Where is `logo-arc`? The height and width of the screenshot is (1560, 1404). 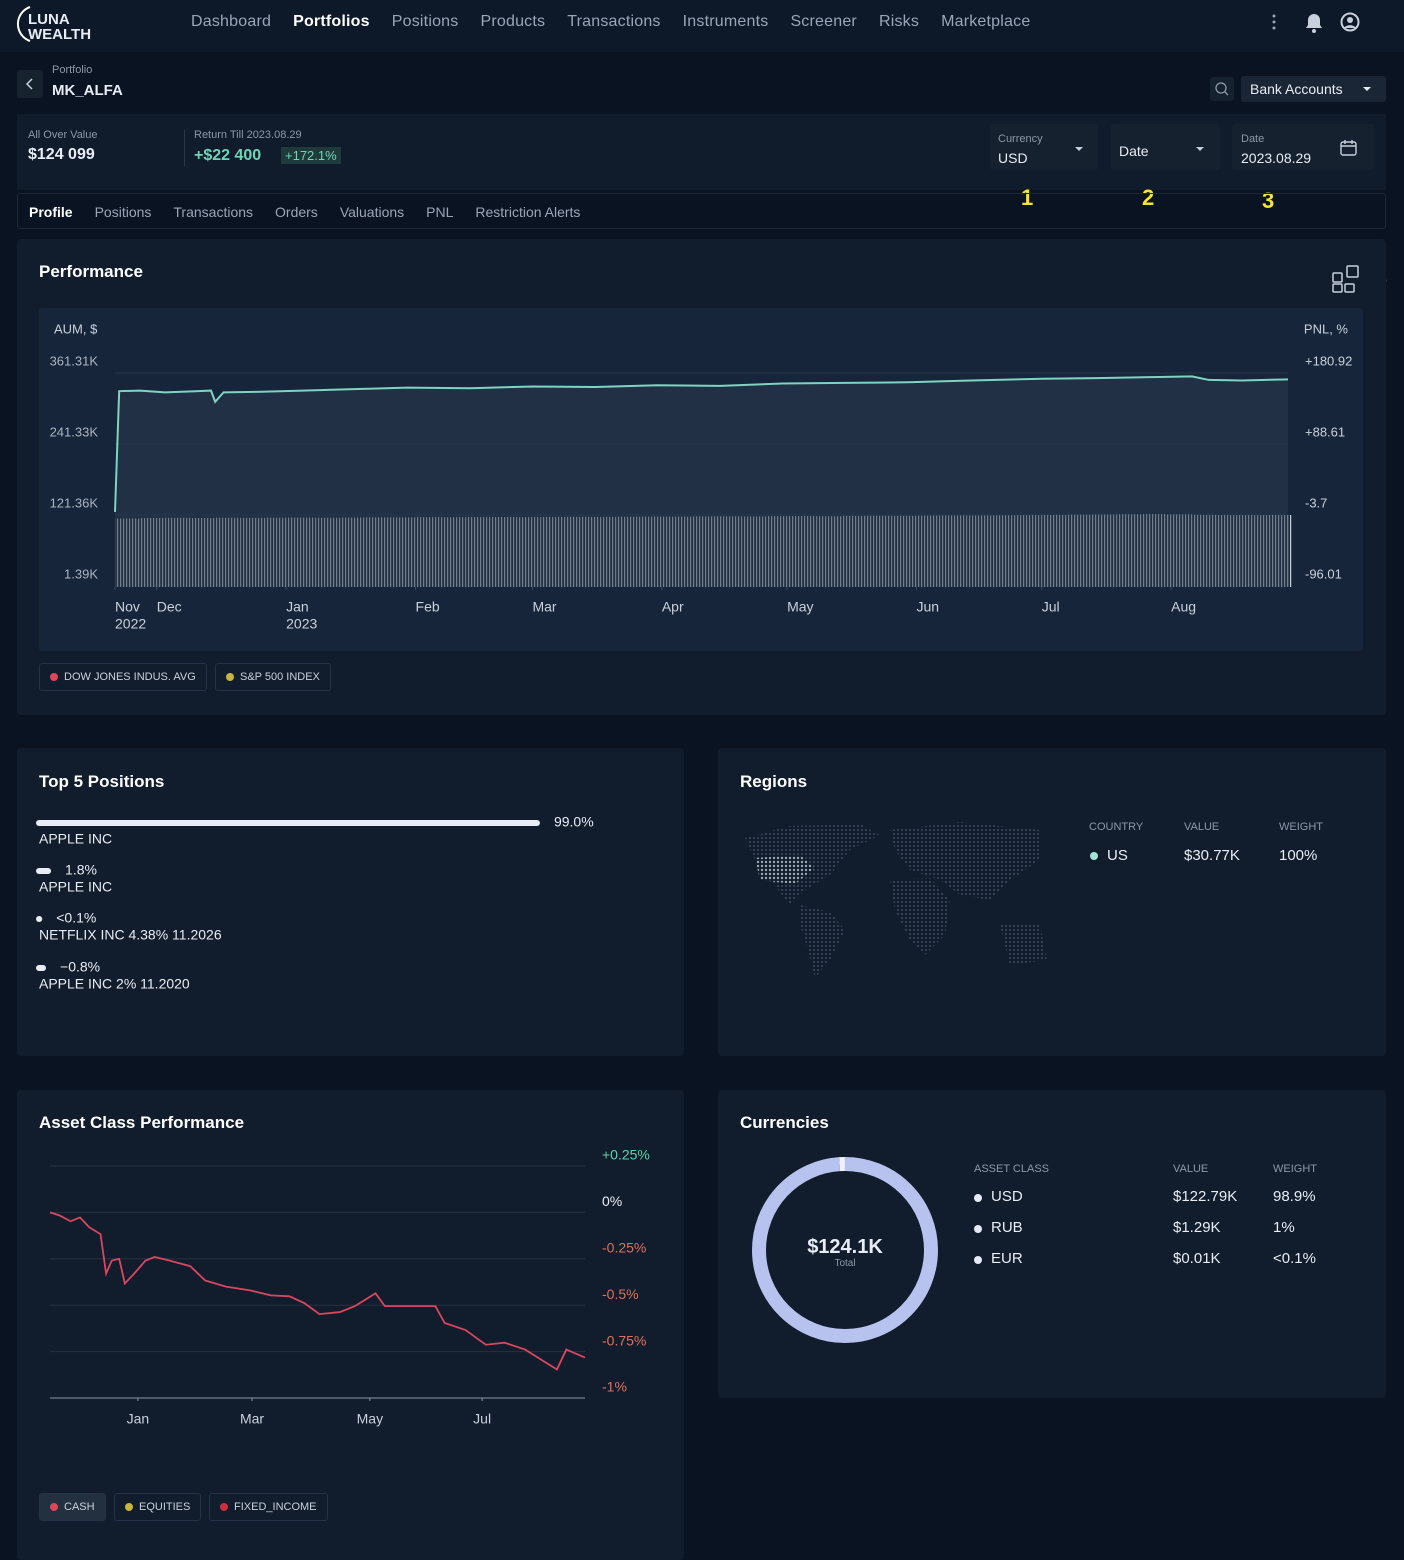
logo-arc is located at coordinates (23, 24).